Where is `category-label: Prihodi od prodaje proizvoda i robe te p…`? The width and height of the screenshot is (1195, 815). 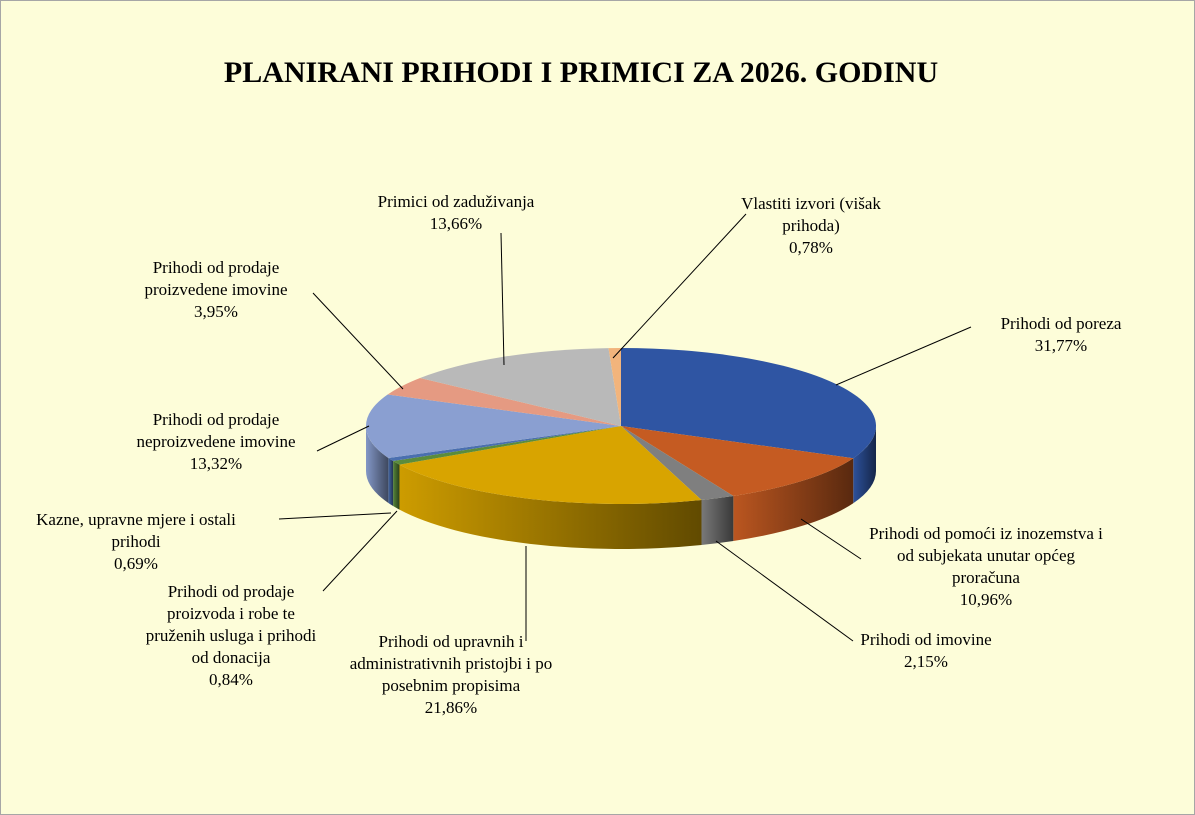
category-label: Prihodi od prodaje proizvoda i robe te p… is located at coordinates (231, 624).